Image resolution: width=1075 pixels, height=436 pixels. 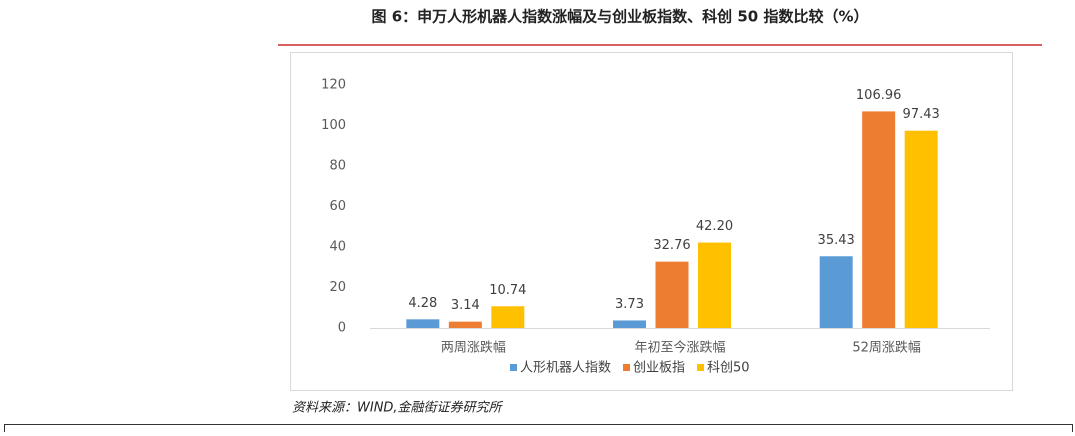 What do you see at coordinates (337, 206) in the screenshot?
I see `y-tick-label: 60` at bounding box center [337, 206].